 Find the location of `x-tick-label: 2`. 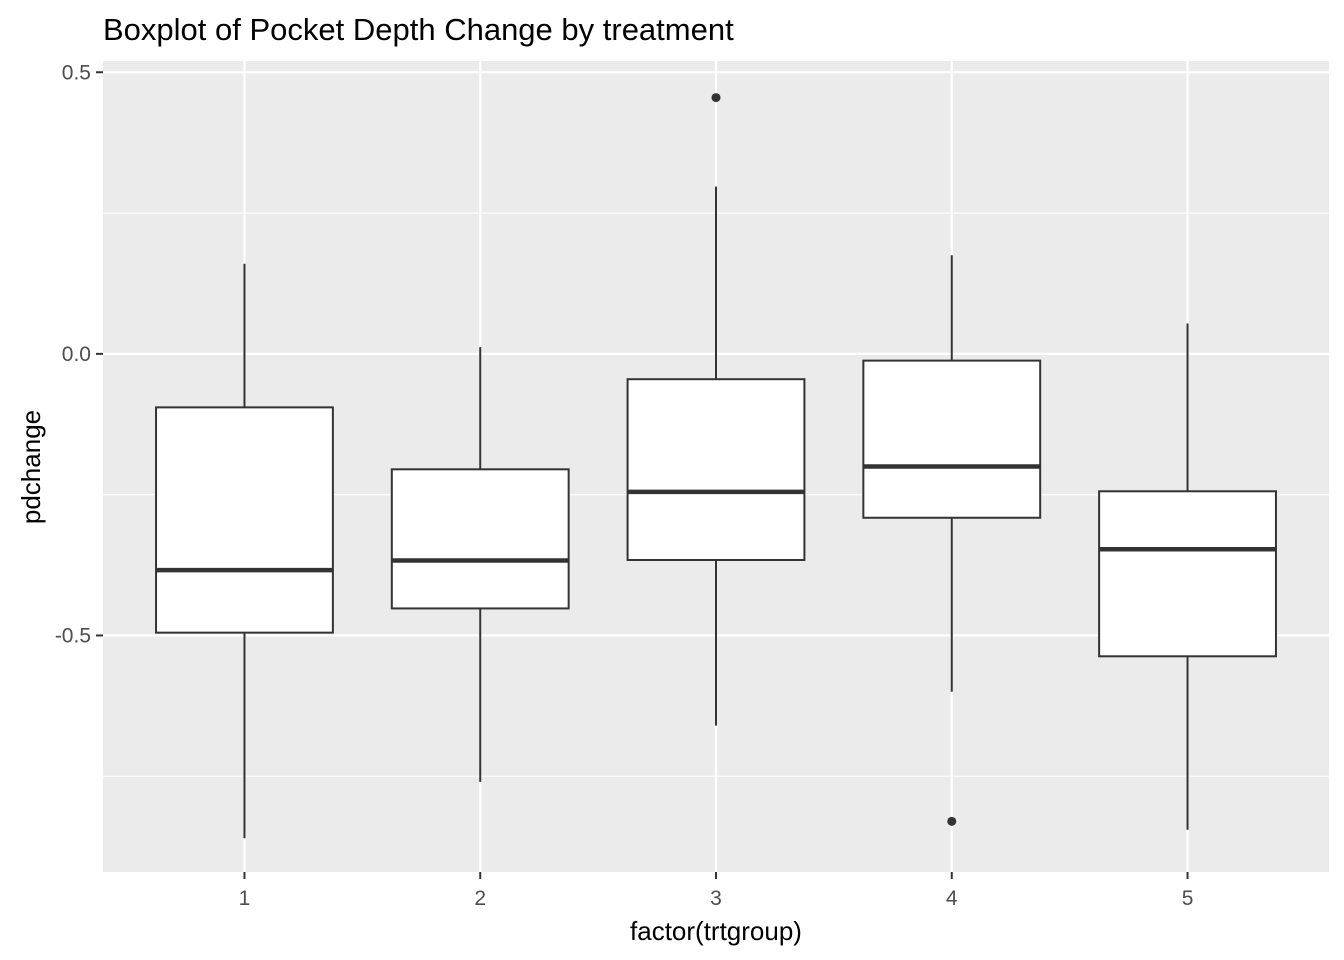

x-tick-label: 2 is located at coordinates (480, 898).